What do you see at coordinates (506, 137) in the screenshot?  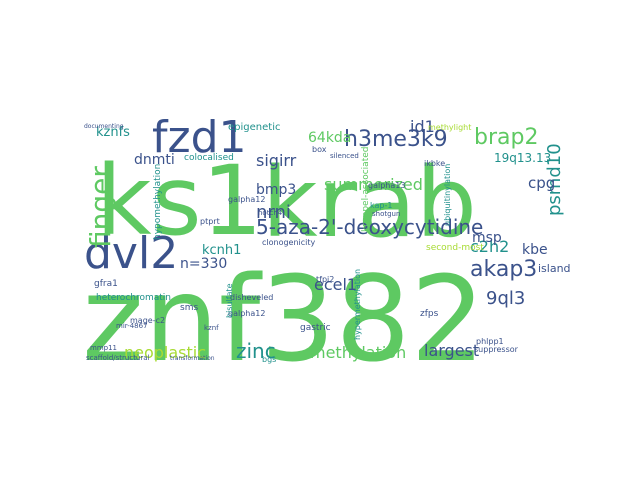 I see `cloud-word: brap2` at bounding box center [506, 137].